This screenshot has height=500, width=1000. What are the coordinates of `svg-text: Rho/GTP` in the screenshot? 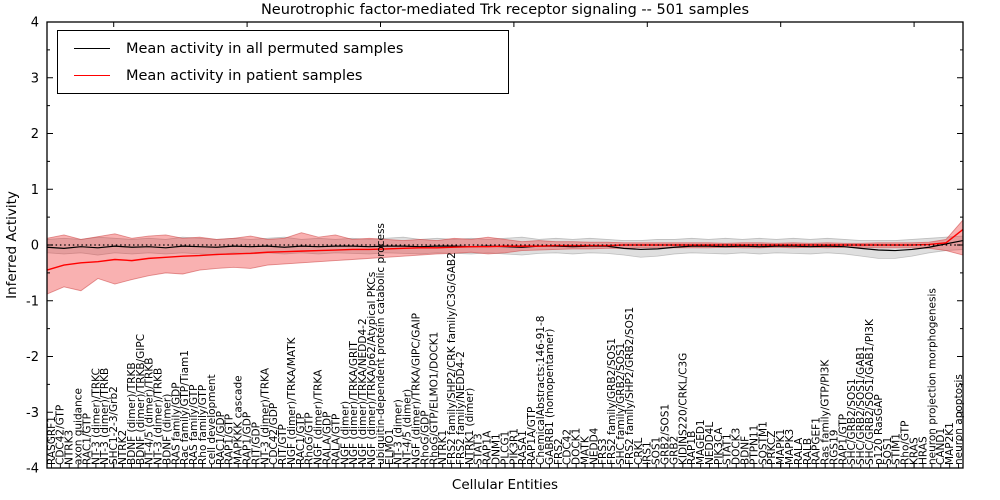 It's located at (906, 443).